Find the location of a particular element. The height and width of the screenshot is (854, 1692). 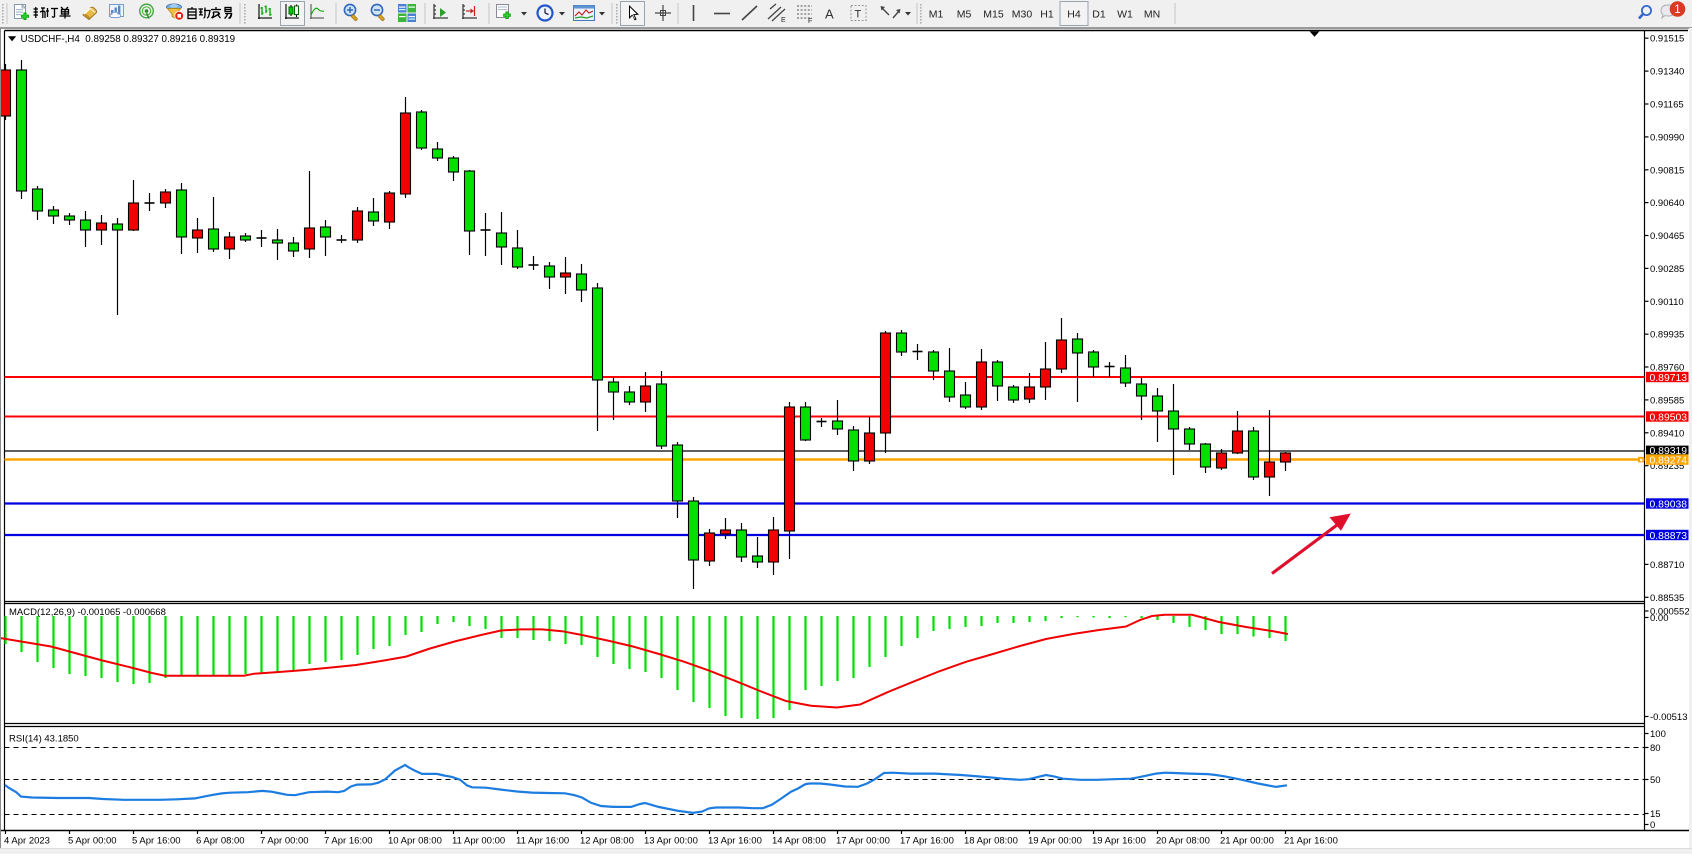

svg-text: 0.89235 is located at coordinates (1667, 466).